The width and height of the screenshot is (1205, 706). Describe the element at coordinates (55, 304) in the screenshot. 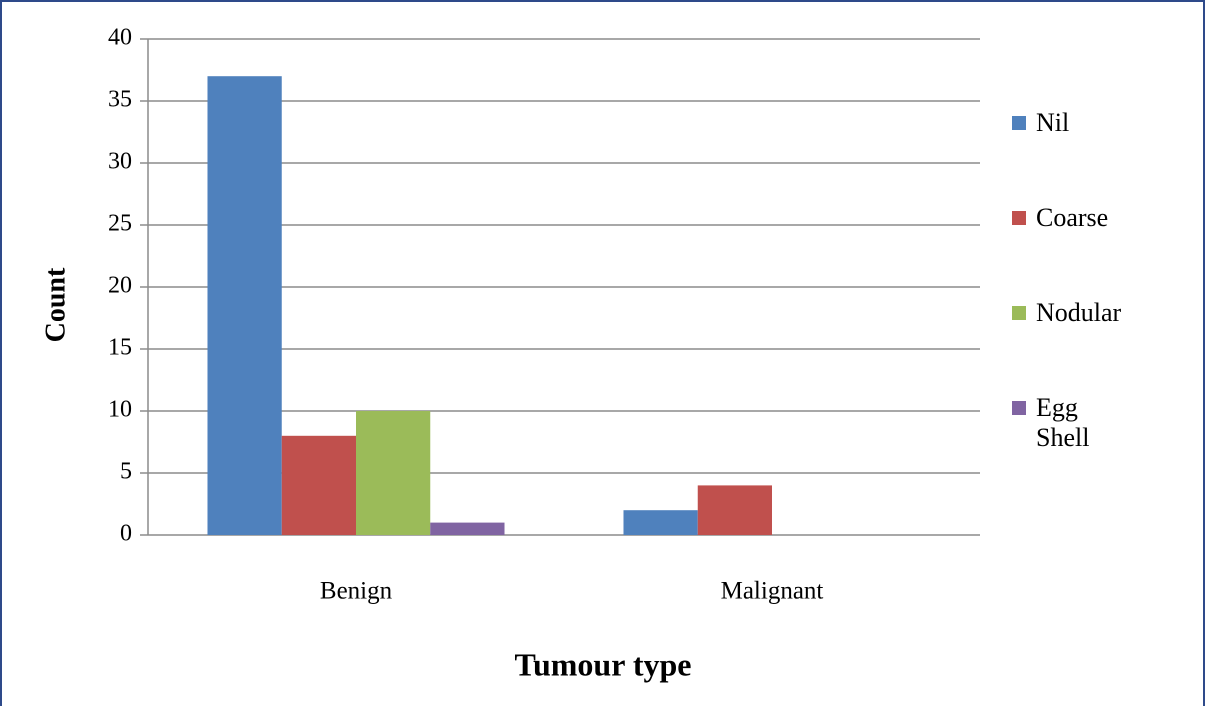

I see `y-axis-title: Count` at that location.